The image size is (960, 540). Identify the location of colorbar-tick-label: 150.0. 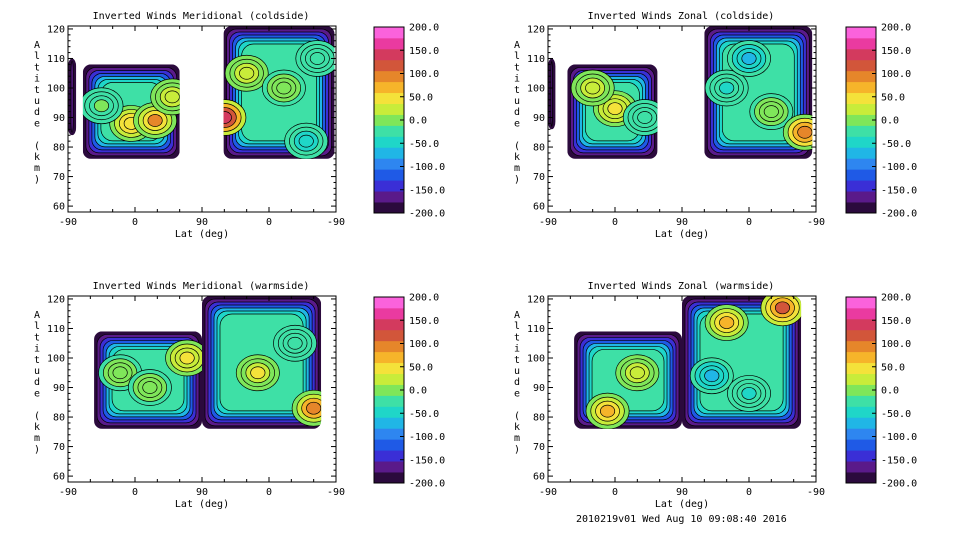
(896, 51).